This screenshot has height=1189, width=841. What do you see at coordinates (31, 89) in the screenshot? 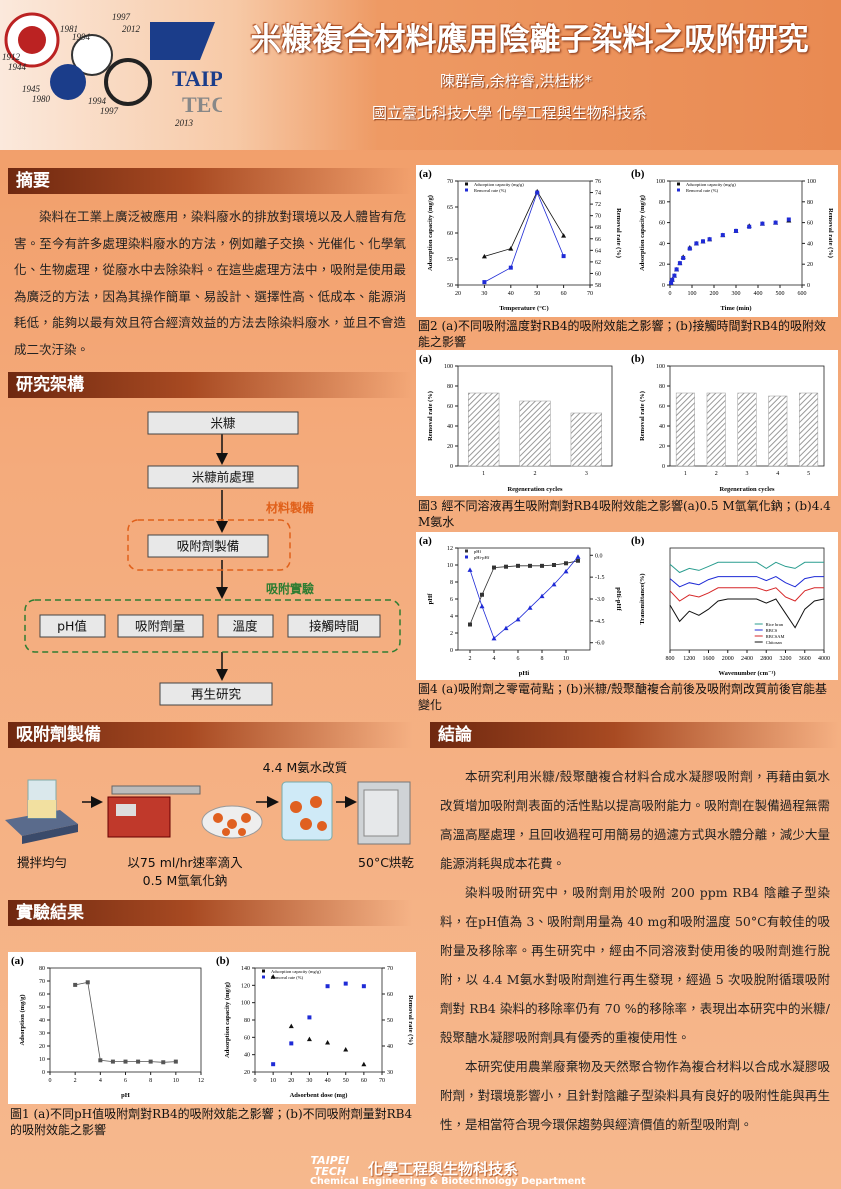
I see `year: 1945` at bounding box center [31, 89].